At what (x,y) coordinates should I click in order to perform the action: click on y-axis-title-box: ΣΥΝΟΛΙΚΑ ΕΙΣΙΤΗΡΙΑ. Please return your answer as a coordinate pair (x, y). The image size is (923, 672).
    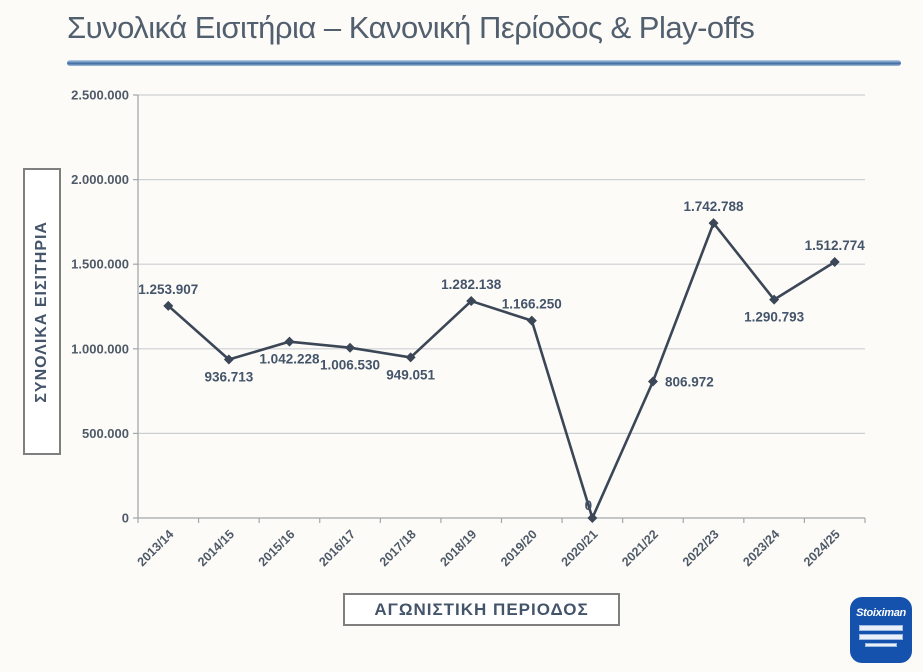
    Looking at the image, I should click on (42, 311).